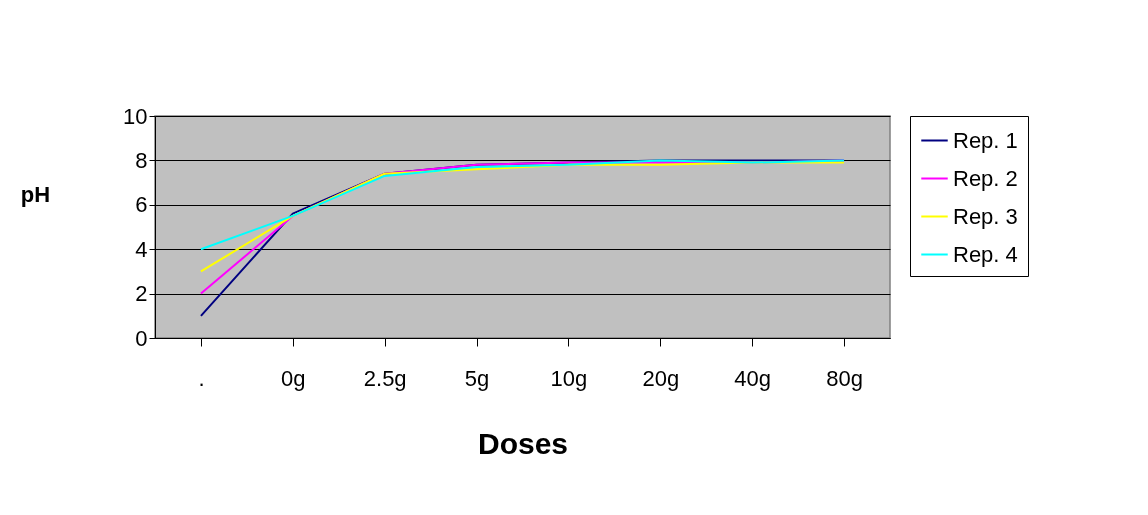 The height and width of the screenshot is (515, 1148). What do you see at coordinates (985, 140) in the screenshot?
I see `legend-label: Rep. 1` at bounding box center [985, 140].